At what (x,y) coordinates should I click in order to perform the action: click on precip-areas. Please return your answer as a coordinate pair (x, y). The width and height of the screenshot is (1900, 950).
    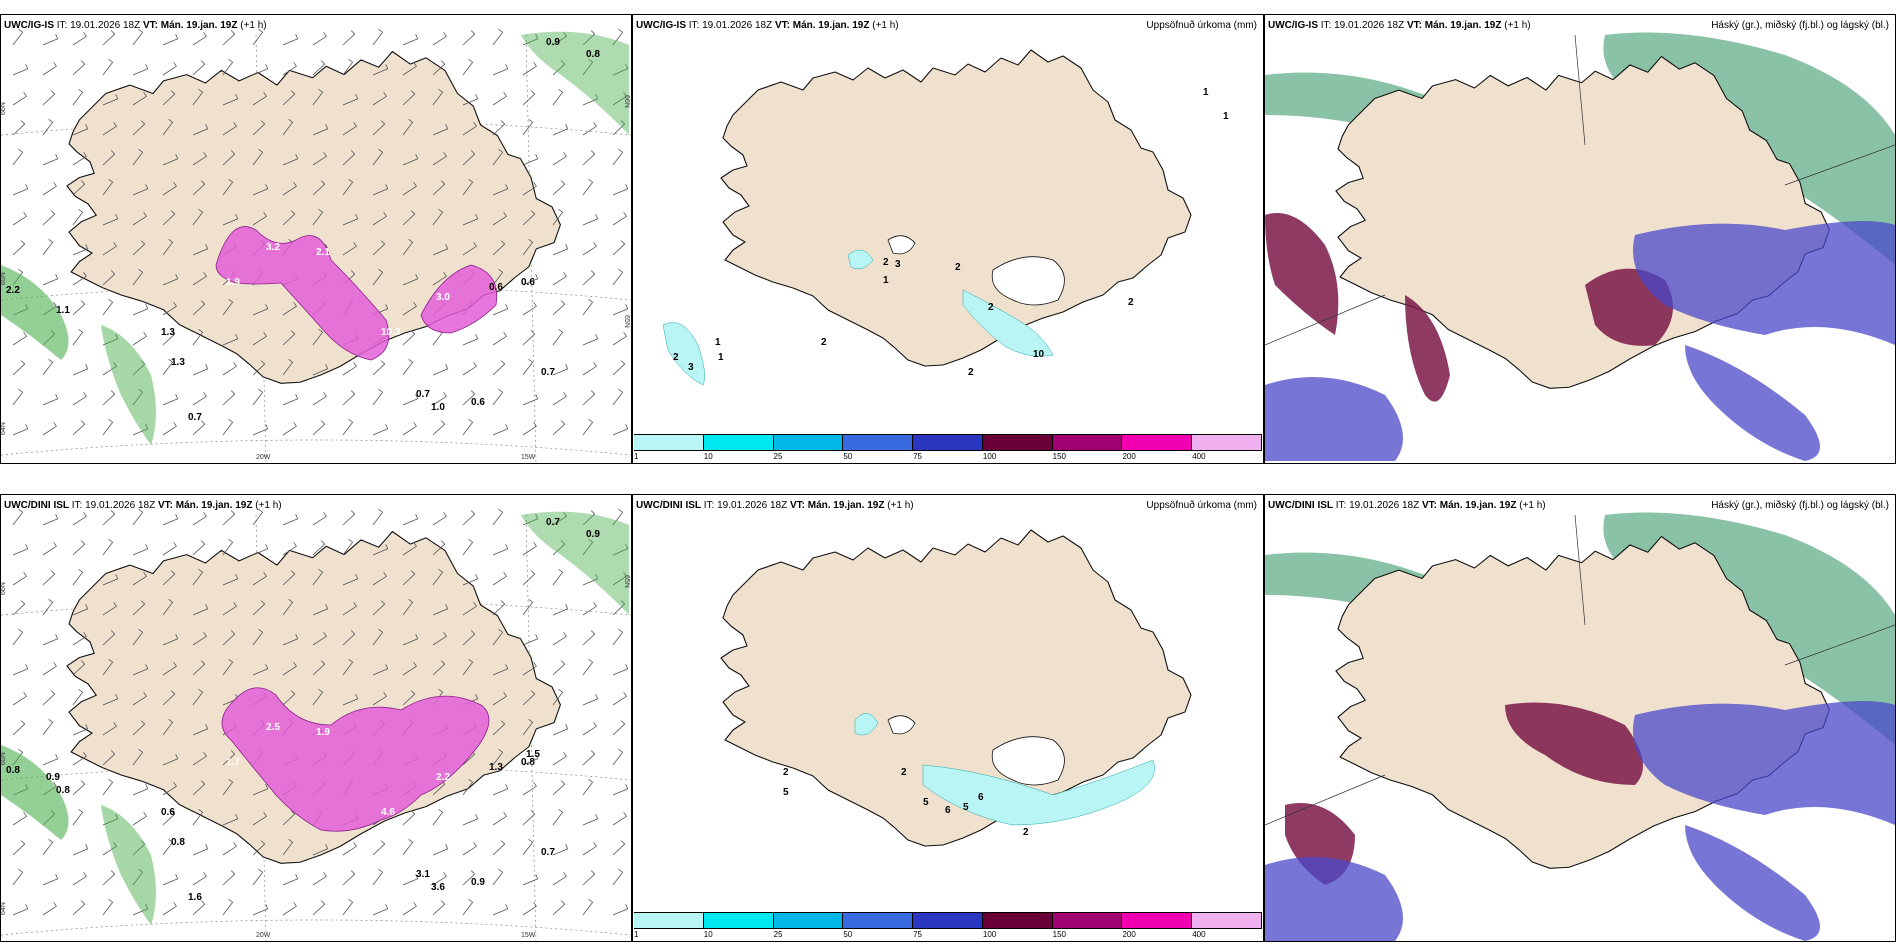
    Looking at the image, I should click on (1004, 769).